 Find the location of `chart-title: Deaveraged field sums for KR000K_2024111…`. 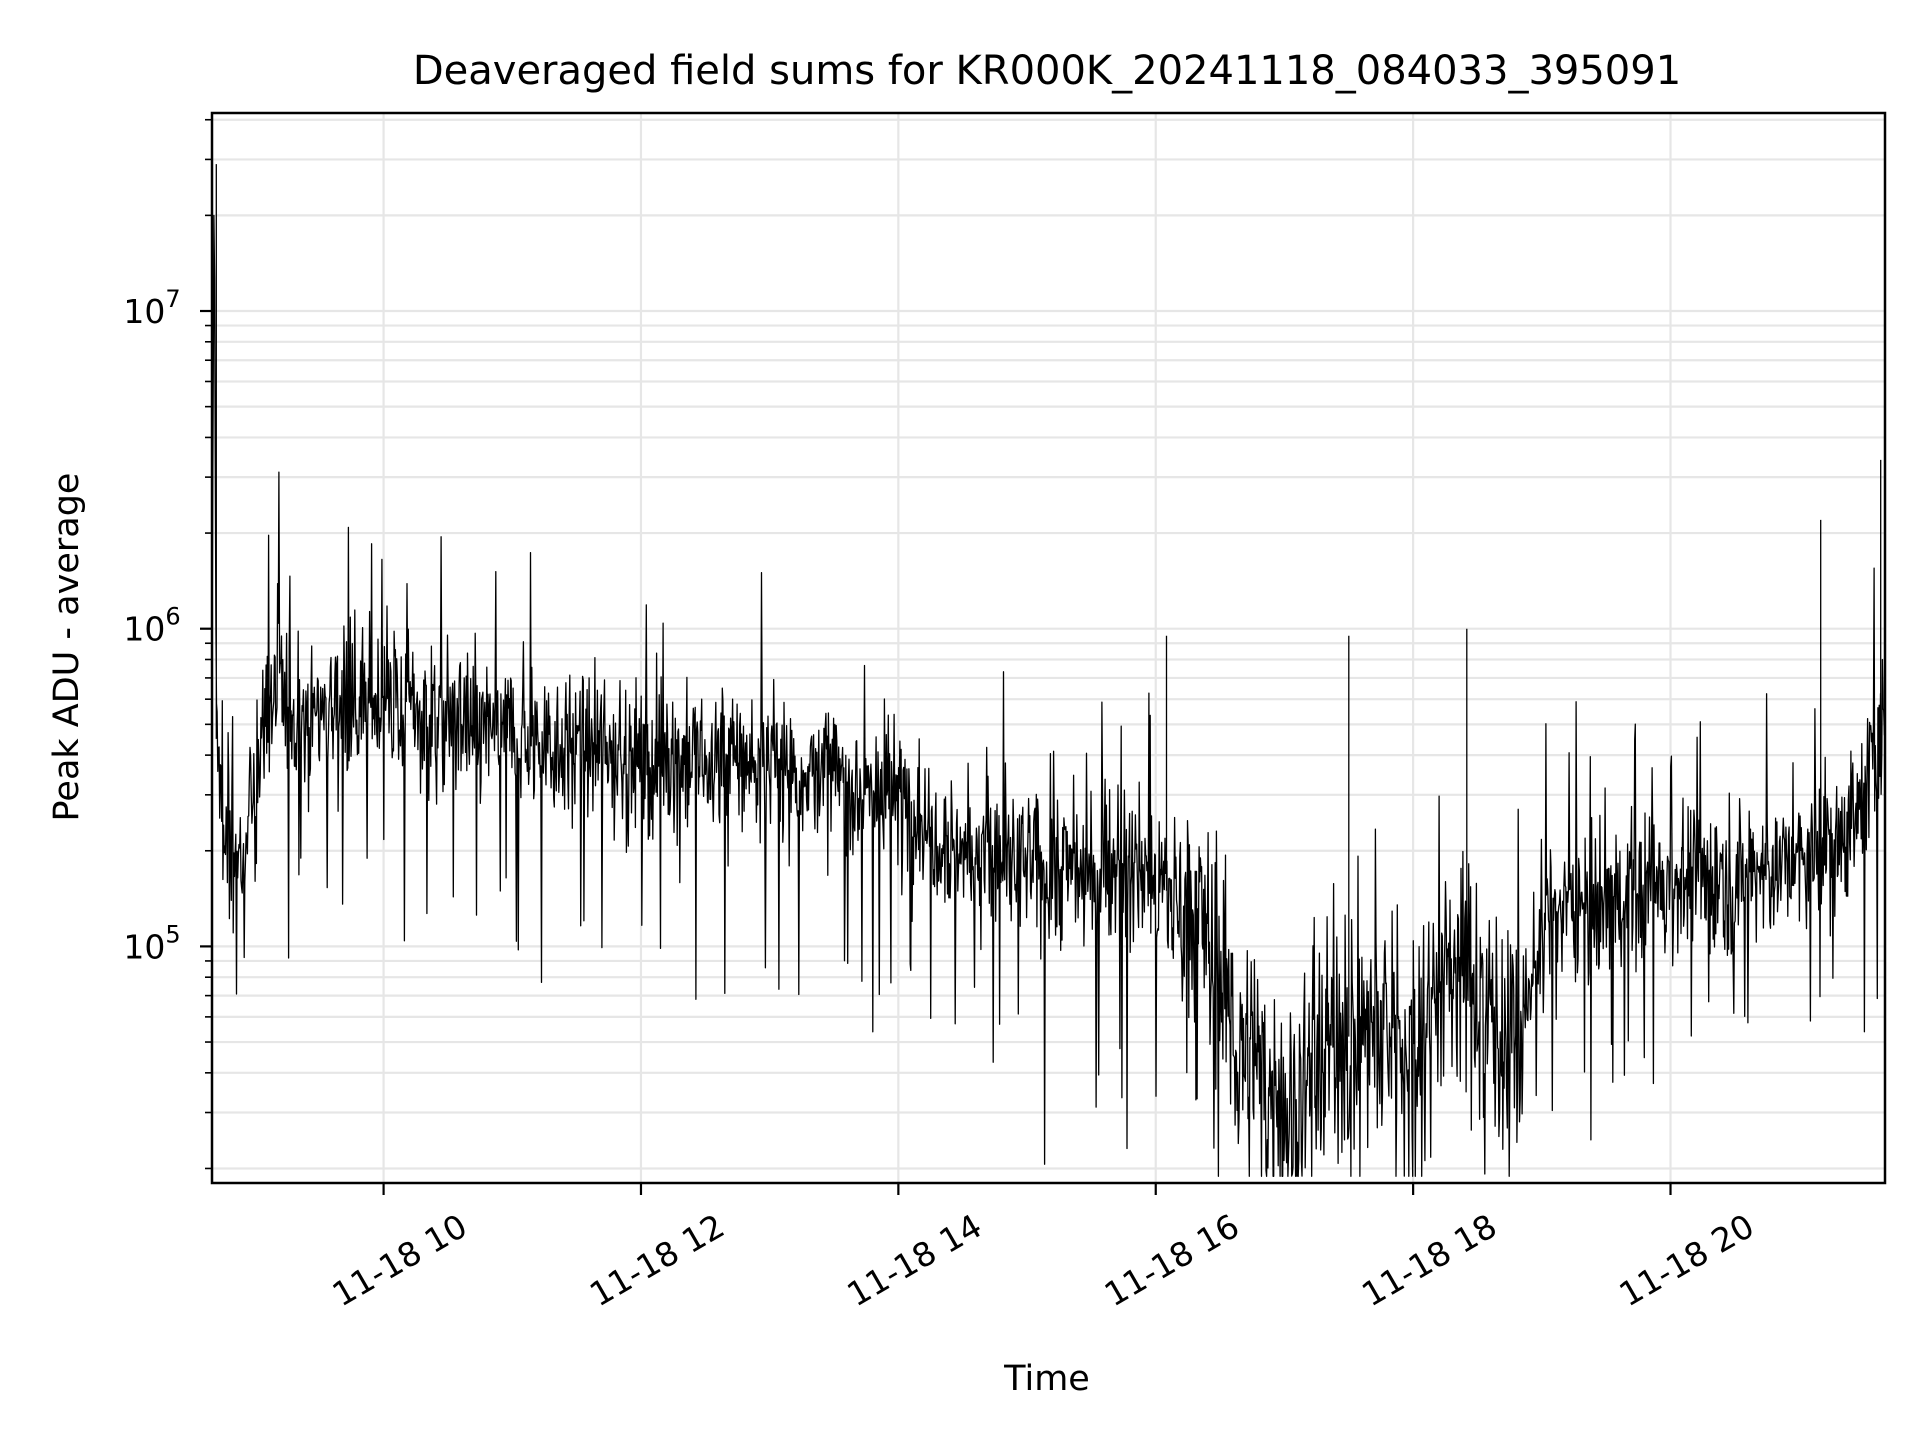

chart-title: Deaveraged field sums for KR000K_2024111… is located at coordinates (1047, 71).